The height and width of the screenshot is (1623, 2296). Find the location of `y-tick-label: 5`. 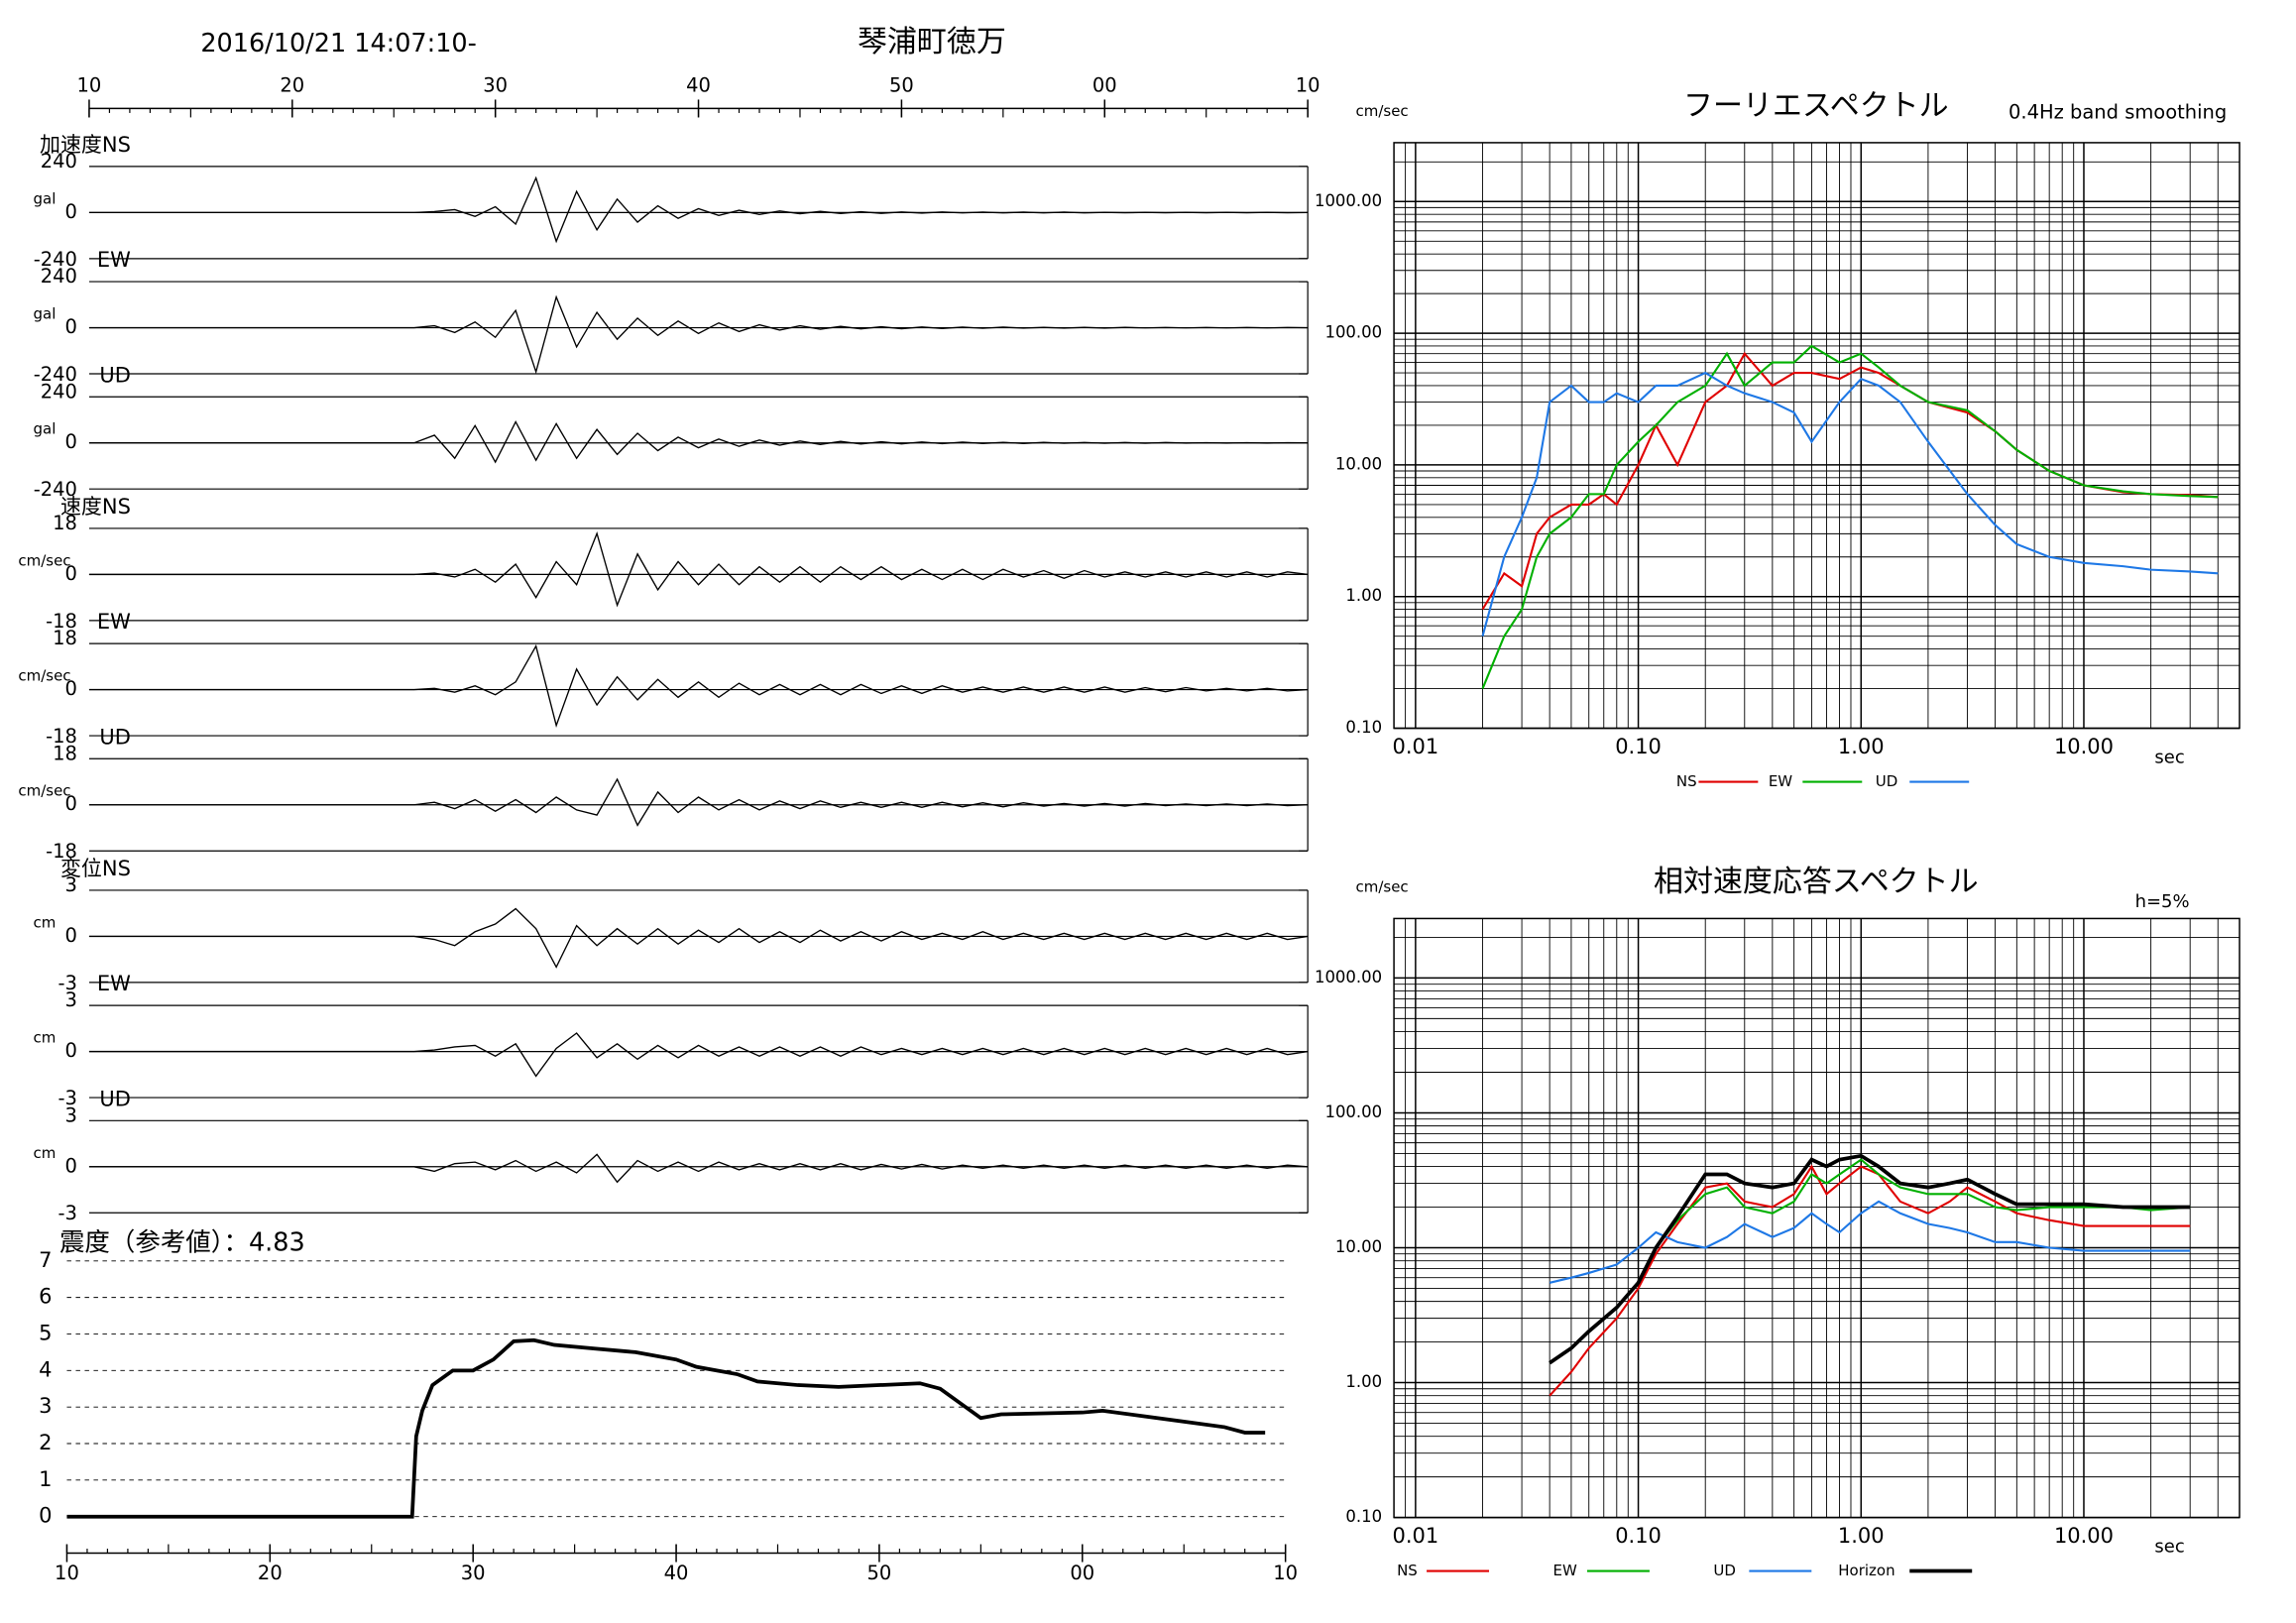

y-tick-label: 5 is located at coordinates (46, 1332).